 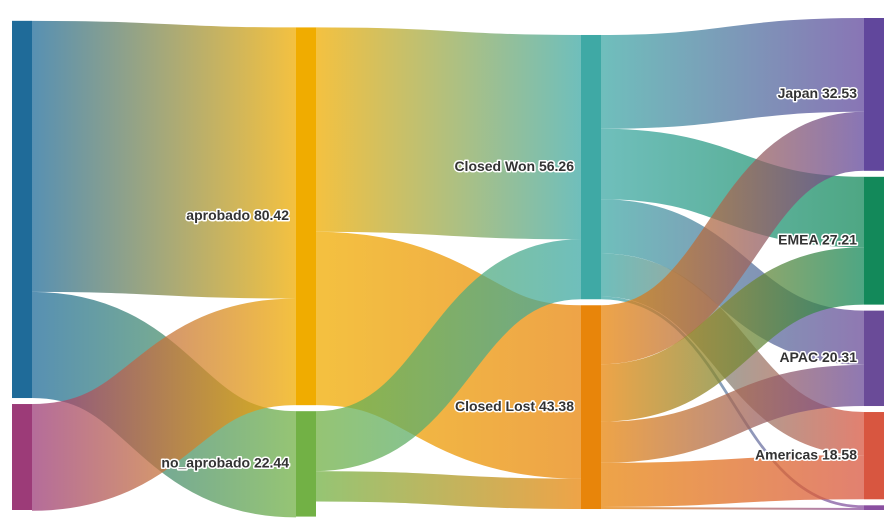 What do you see at coordinates (514, 166) in the screenshot?
I see `label-closed_won: Closed Won 56.26` at bounding box center [514, 166].